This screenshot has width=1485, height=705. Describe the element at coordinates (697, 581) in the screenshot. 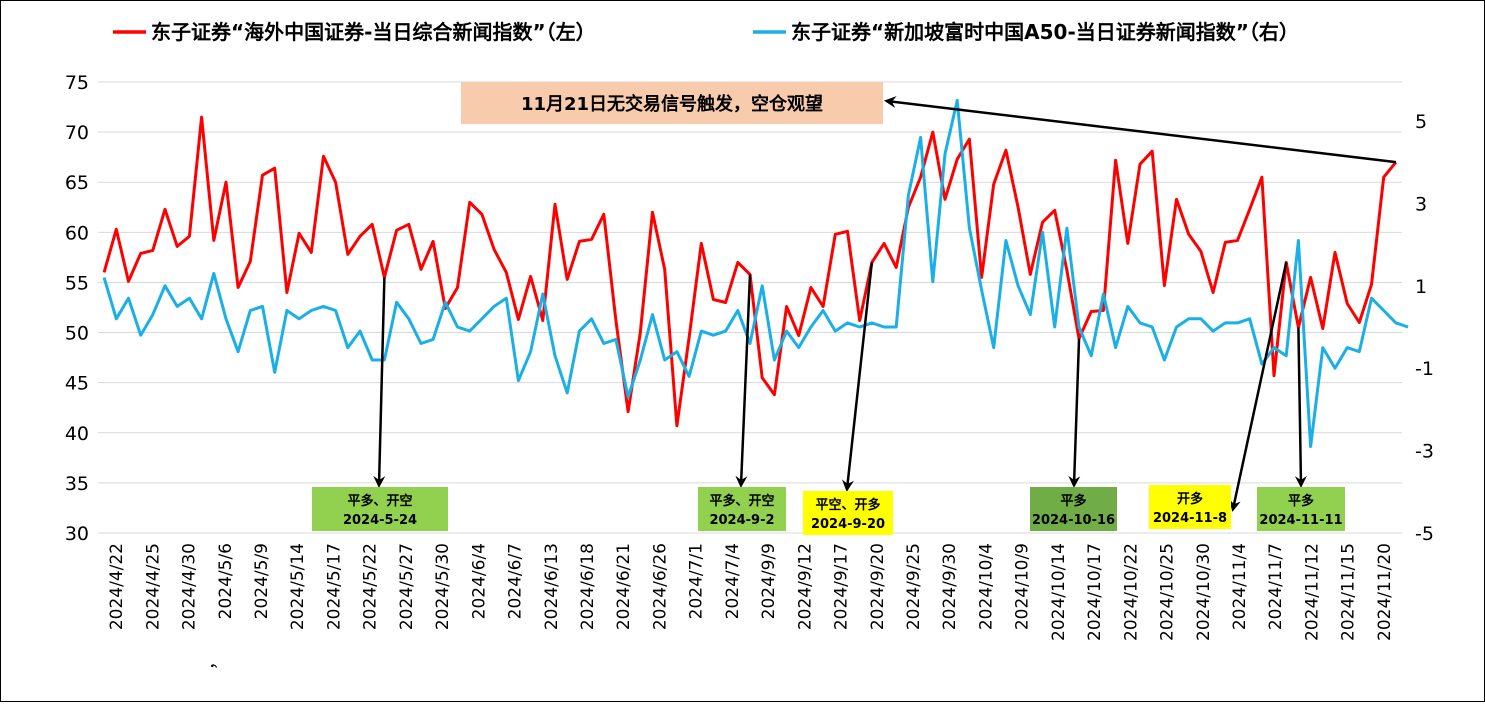

I see `x-tick-label: 2024/7/1` at that location.